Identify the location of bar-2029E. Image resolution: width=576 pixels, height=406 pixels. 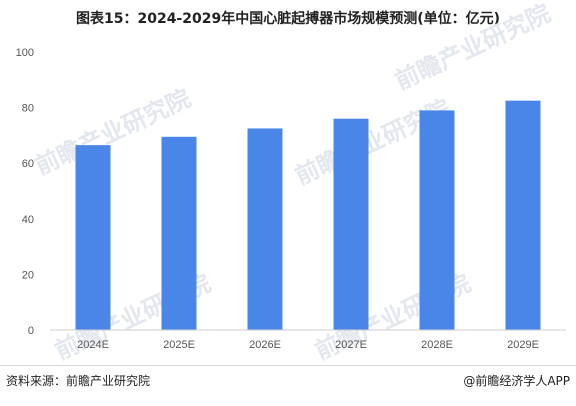
(523, 215).